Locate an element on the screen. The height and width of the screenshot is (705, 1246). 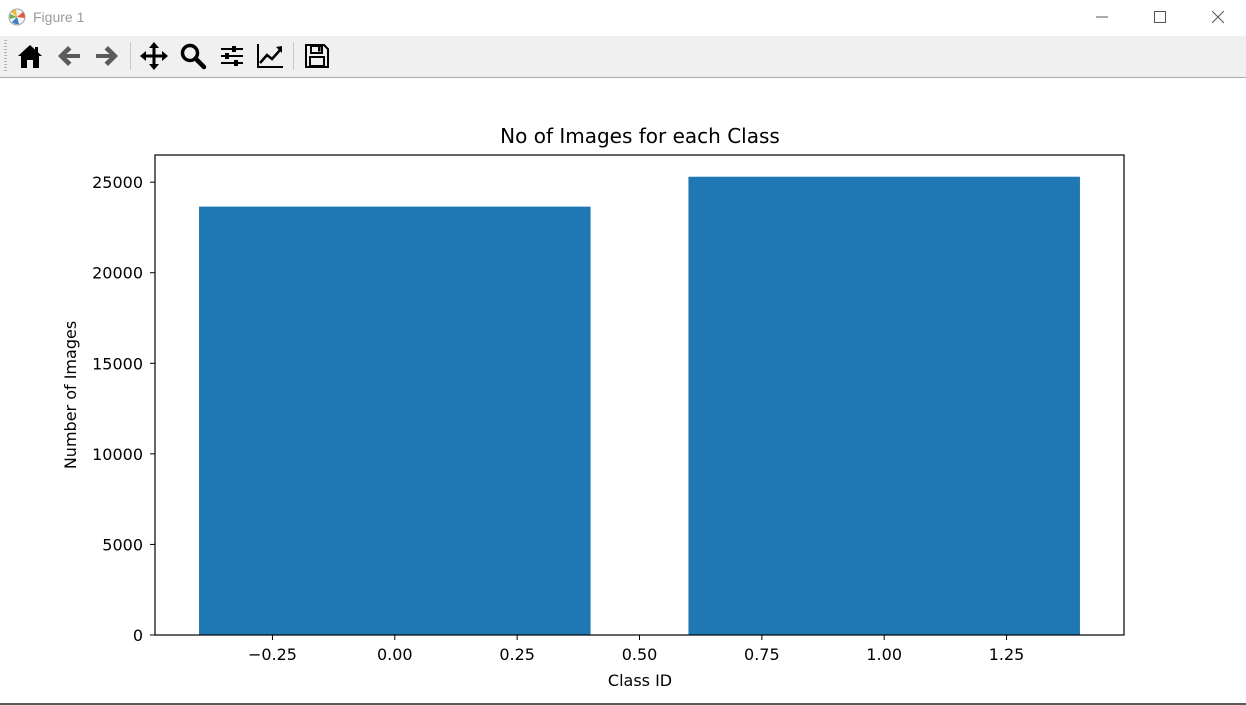
forward-button is located at coordinates (107, 56).